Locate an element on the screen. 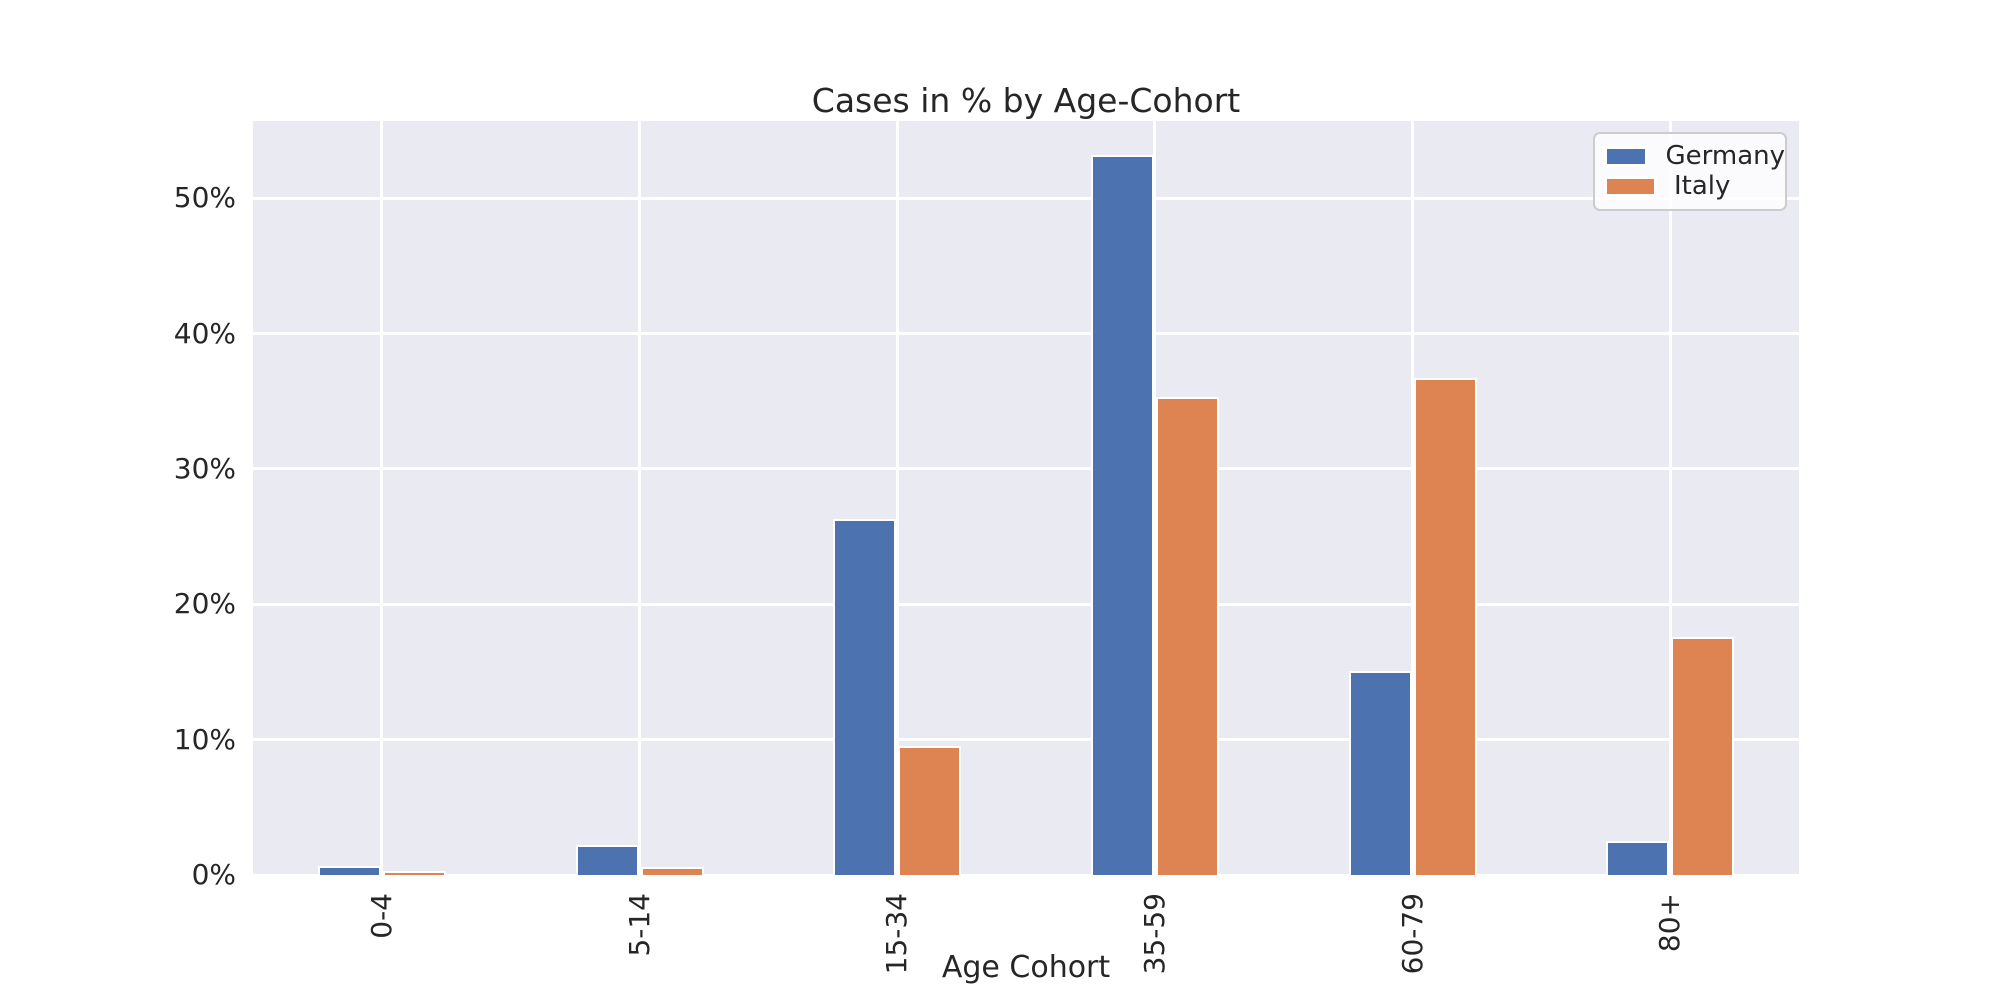 The width and height of the screenshot is (2000, 1000). x-tick-label-5-14: 5-14 is located at coordinates (639, 925).